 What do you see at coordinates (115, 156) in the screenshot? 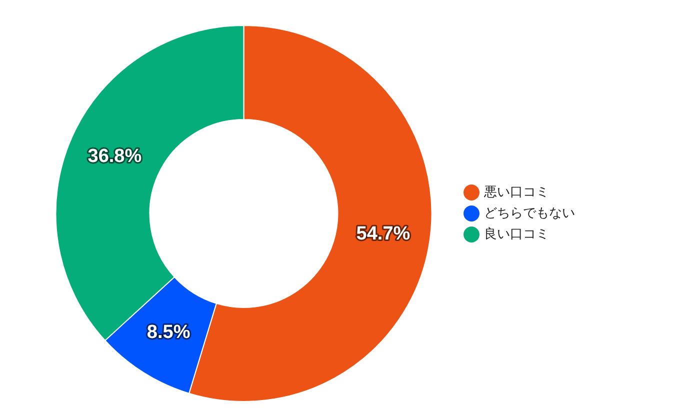
I see `data-label: 36.8%` at bounding box center [115, 156].